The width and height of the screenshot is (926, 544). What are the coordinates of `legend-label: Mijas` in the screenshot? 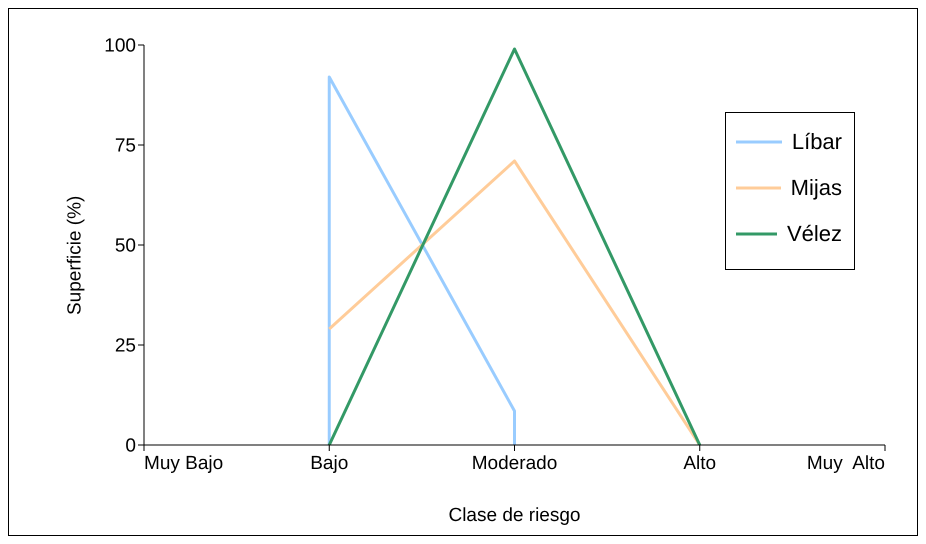 It's located at (816, 188).